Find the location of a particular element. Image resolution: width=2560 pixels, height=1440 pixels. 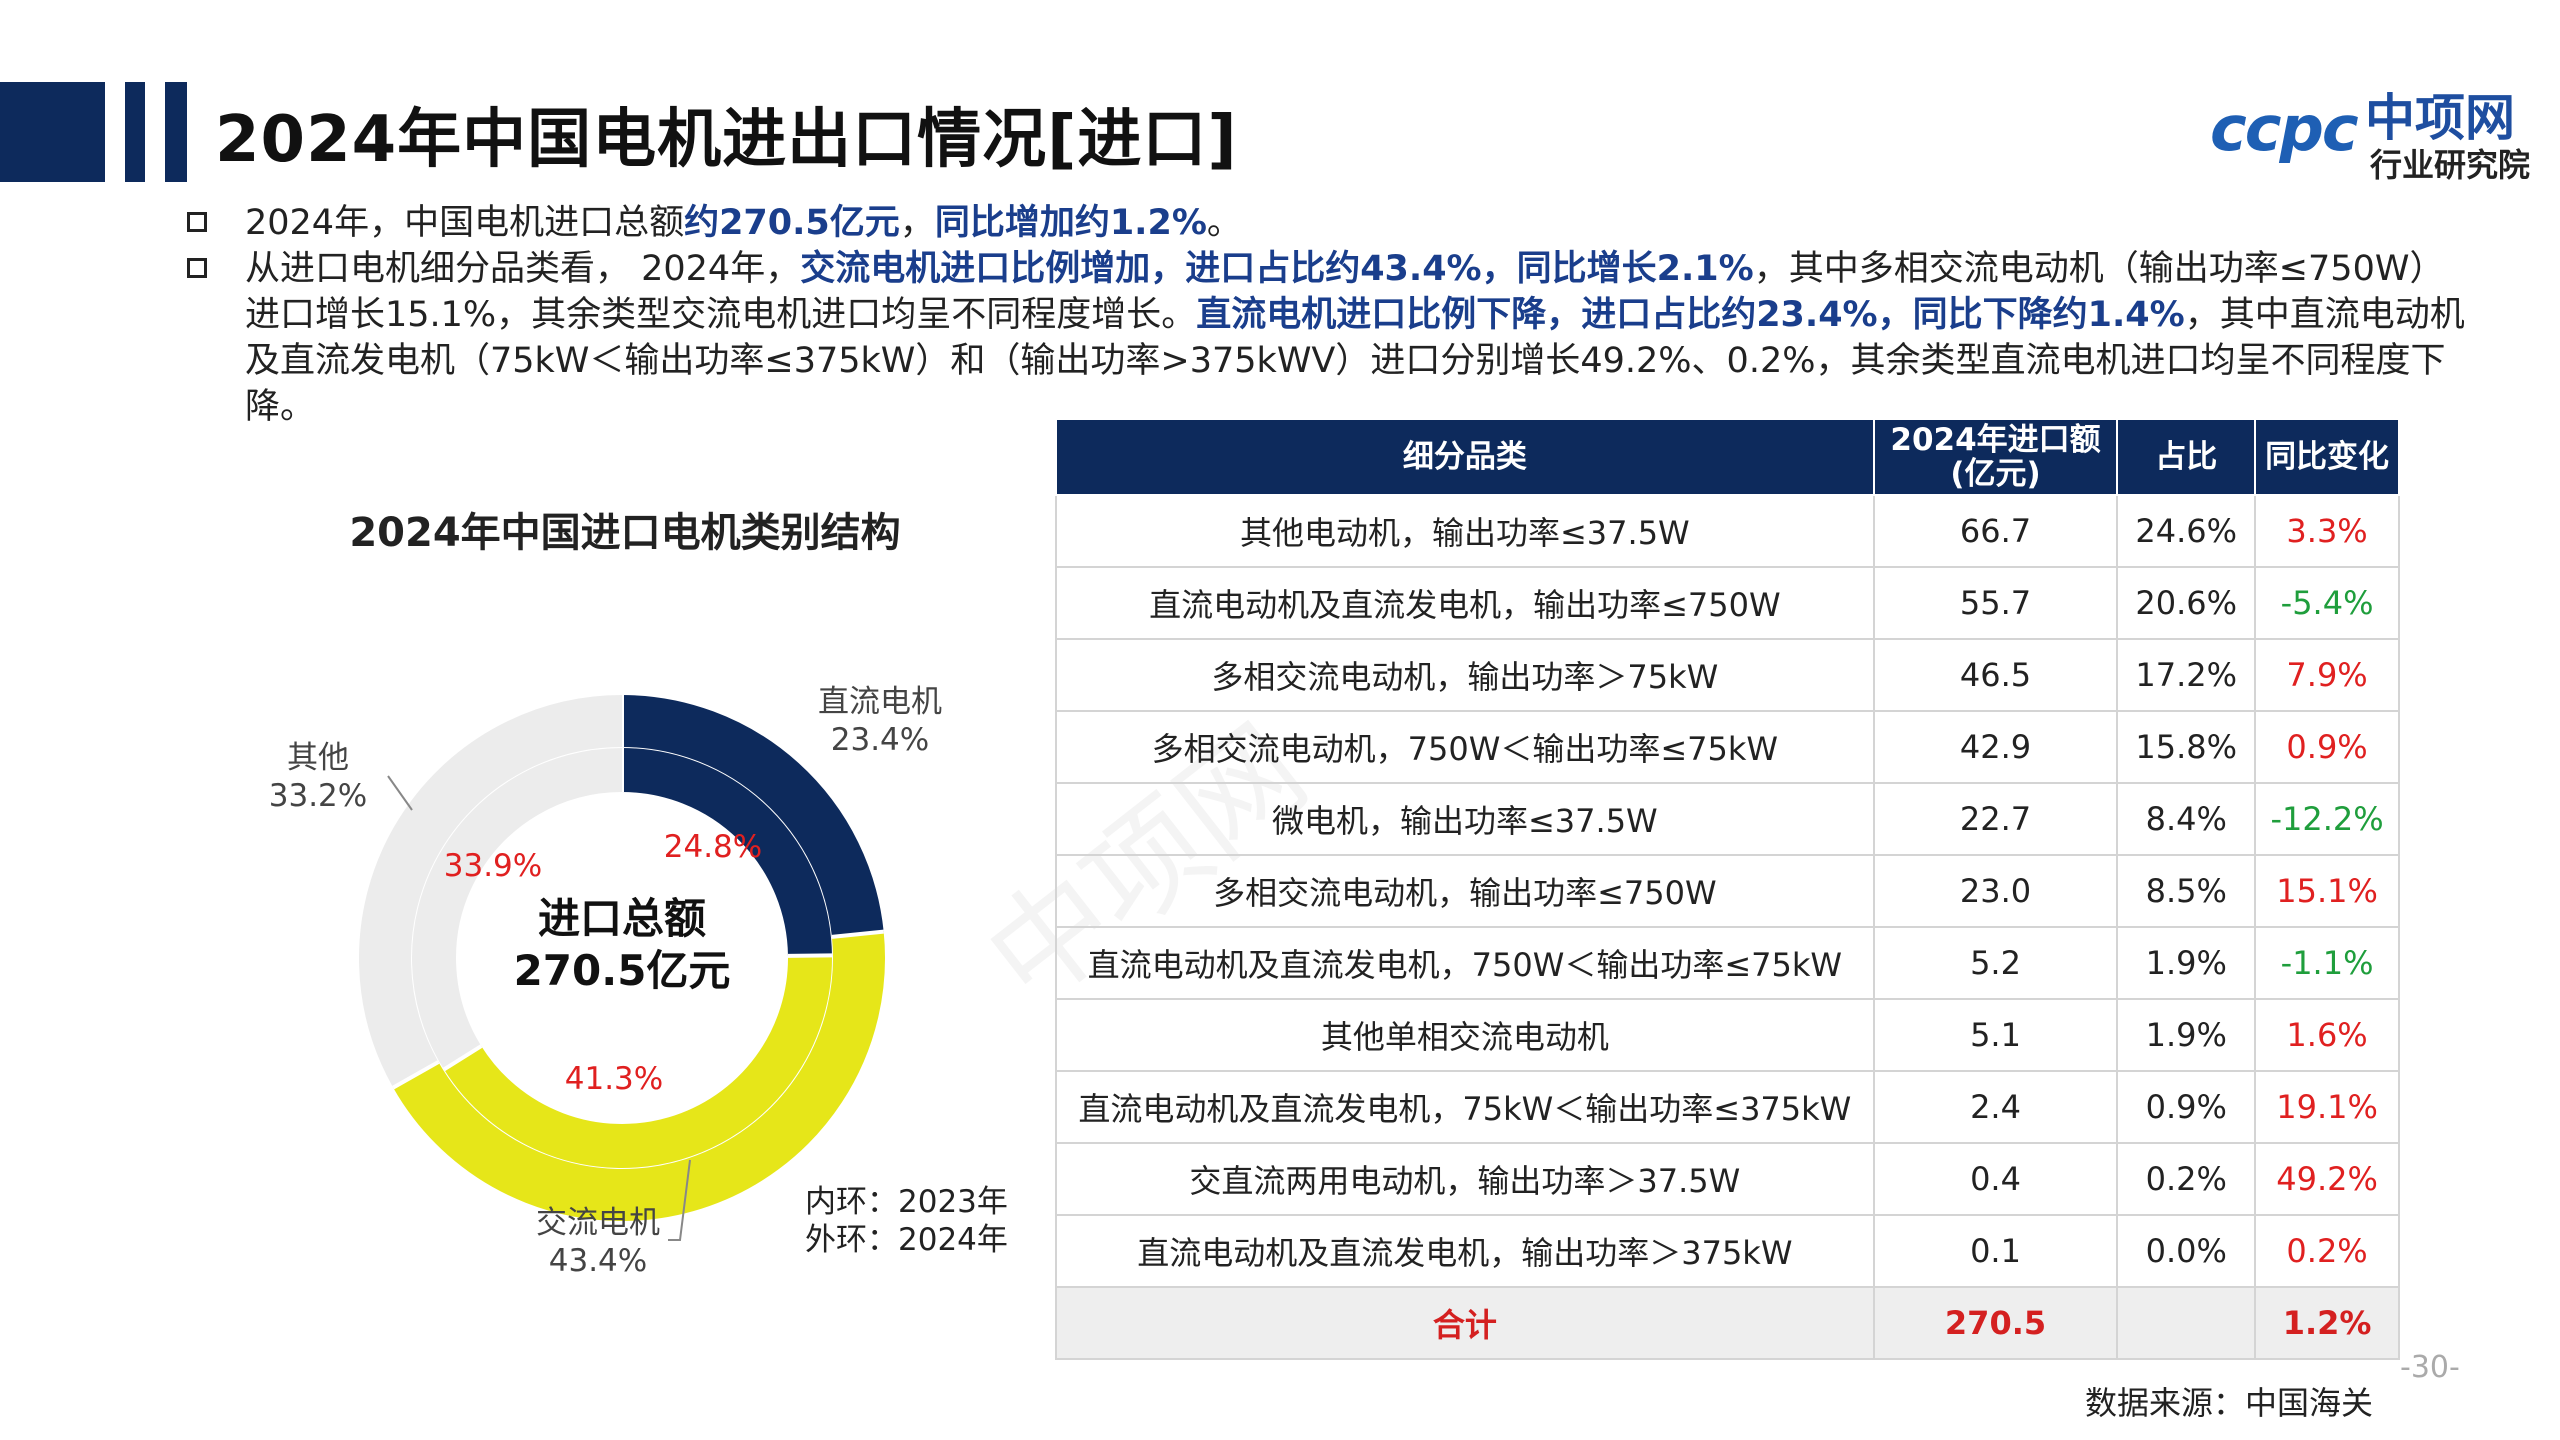

label-other-value-2023: 33.9% is located at coordinates (493, 866).